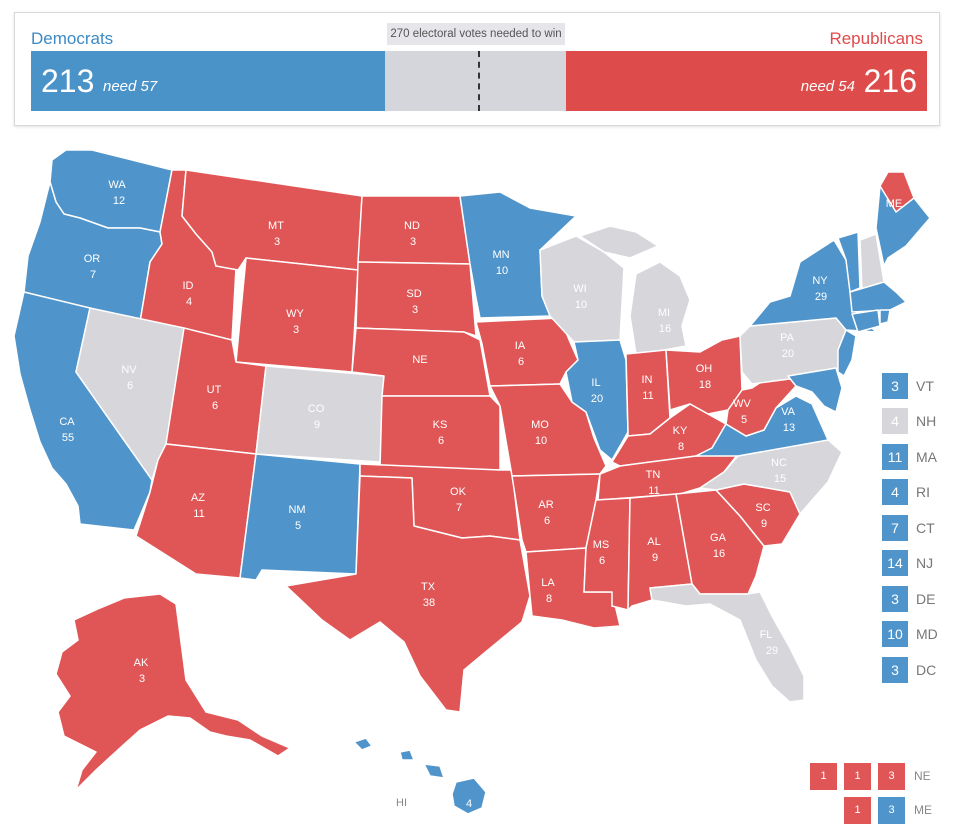 The image size is (954, 835). I want to click on electoral-bar: 213 need 57 216 need 54, so click(479, 81).